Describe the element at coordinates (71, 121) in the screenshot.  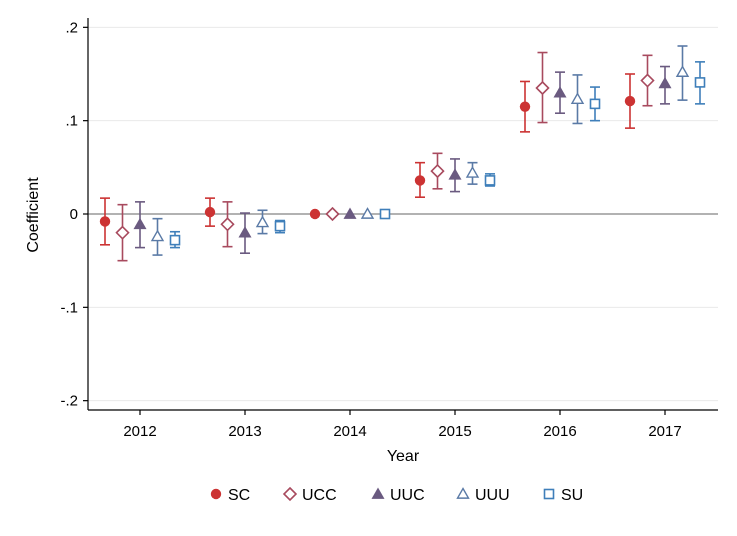
I see `y-tick-label: .1` at that location.